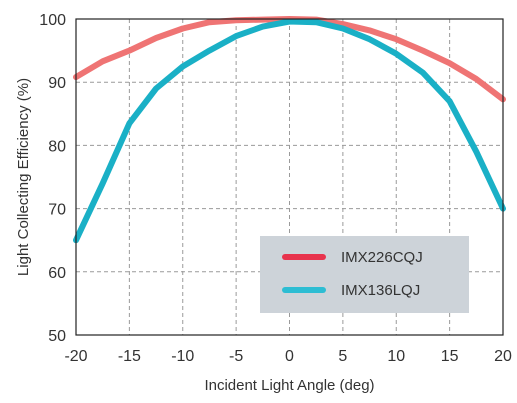  I want to click on y-tick-label: 90, so click(57, 83).